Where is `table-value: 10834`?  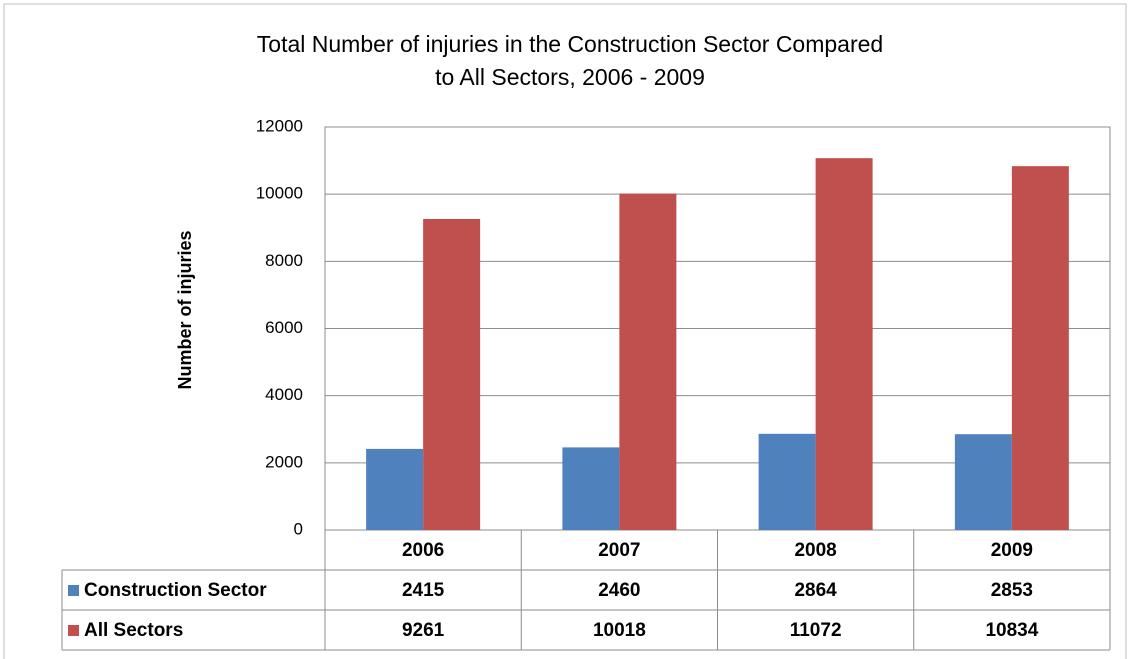 table-value: 10834 is located at coordinates (1011, 630).